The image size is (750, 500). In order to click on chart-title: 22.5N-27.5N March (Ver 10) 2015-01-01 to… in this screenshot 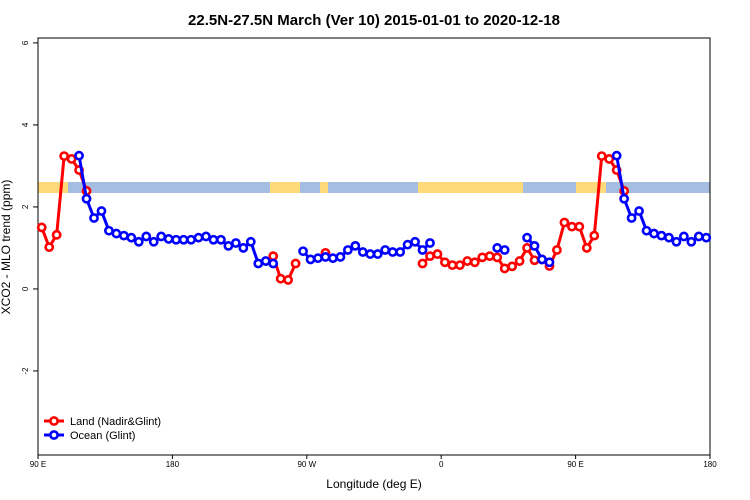, I will do `click(374, 20)`.